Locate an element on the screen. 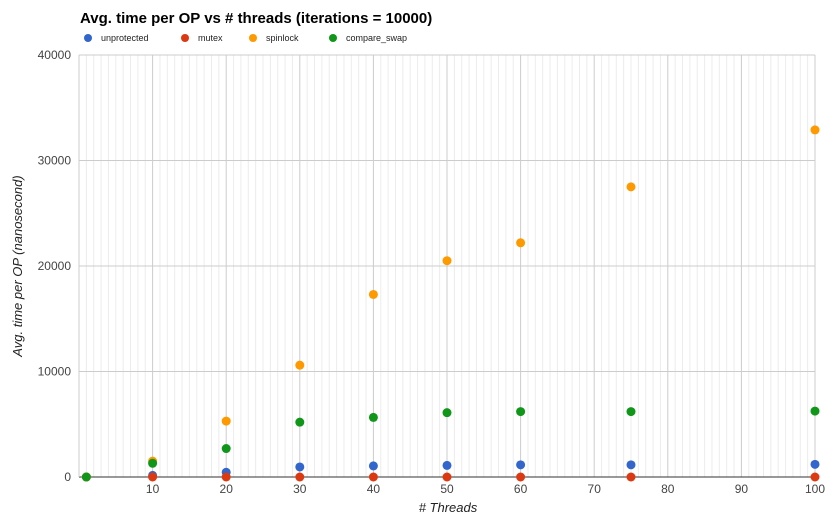  legend-item-compare-swap: compare_swap is located at coordinates (379, 38).